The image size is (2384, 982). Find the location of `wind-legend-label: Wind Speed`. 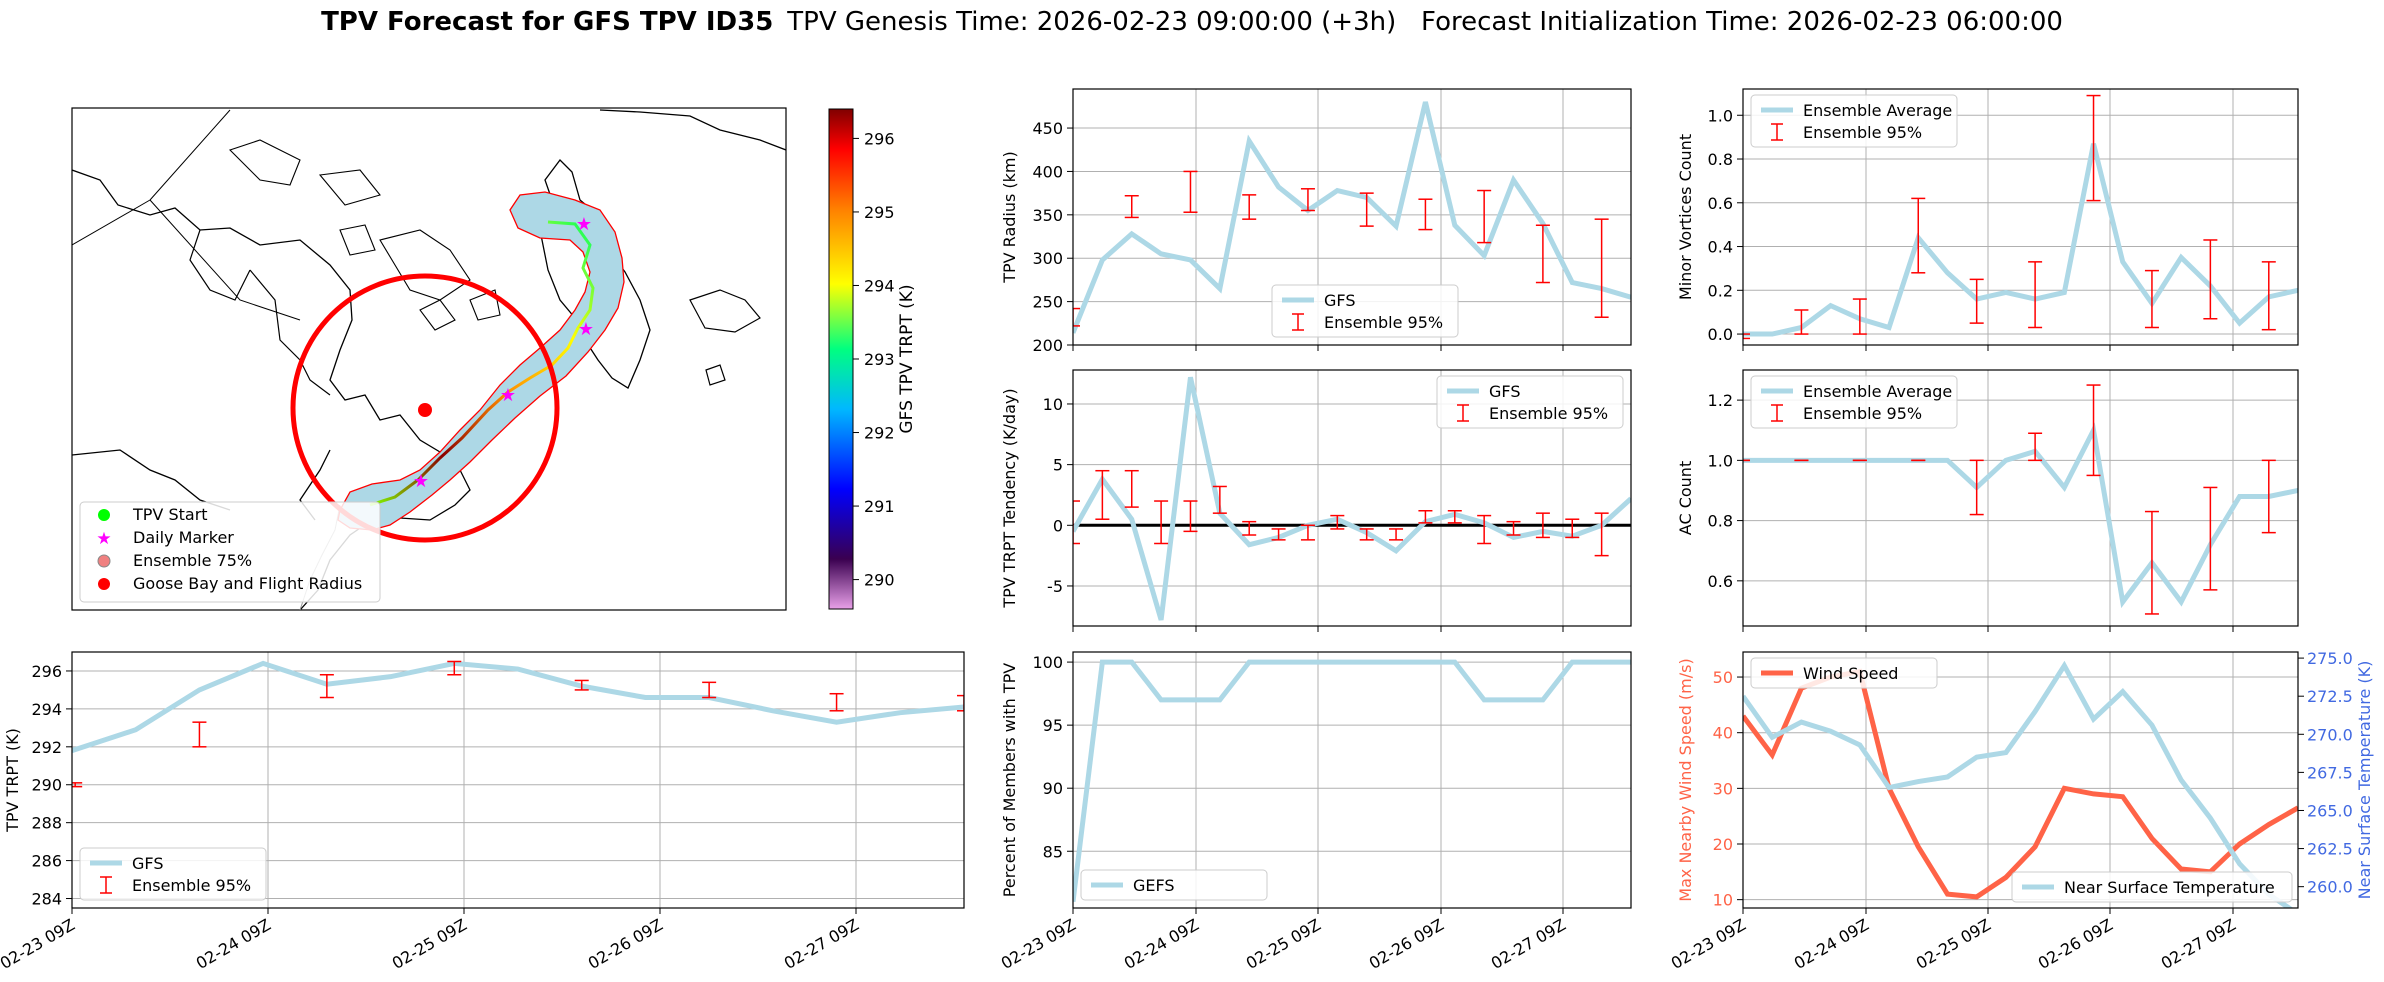

wind-legend-label: Wind Speed is located at coordinates (1850, 673).